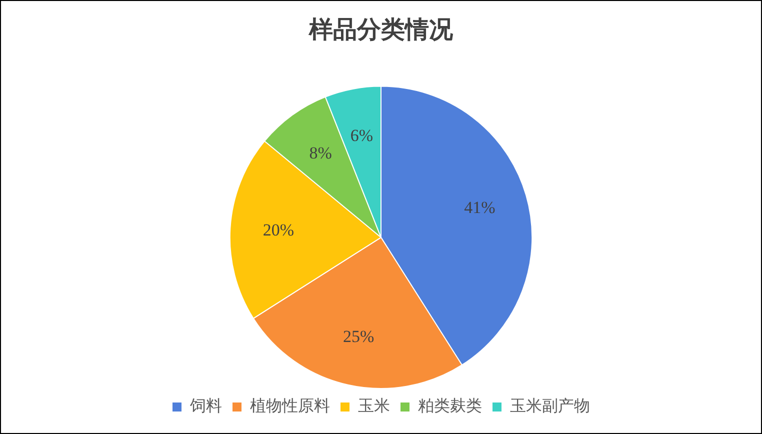 The image size is (762, 434). Describe the element at coordinates (290, 406) in the screenshot. I see `legend-label: 植物性原料` at that location.